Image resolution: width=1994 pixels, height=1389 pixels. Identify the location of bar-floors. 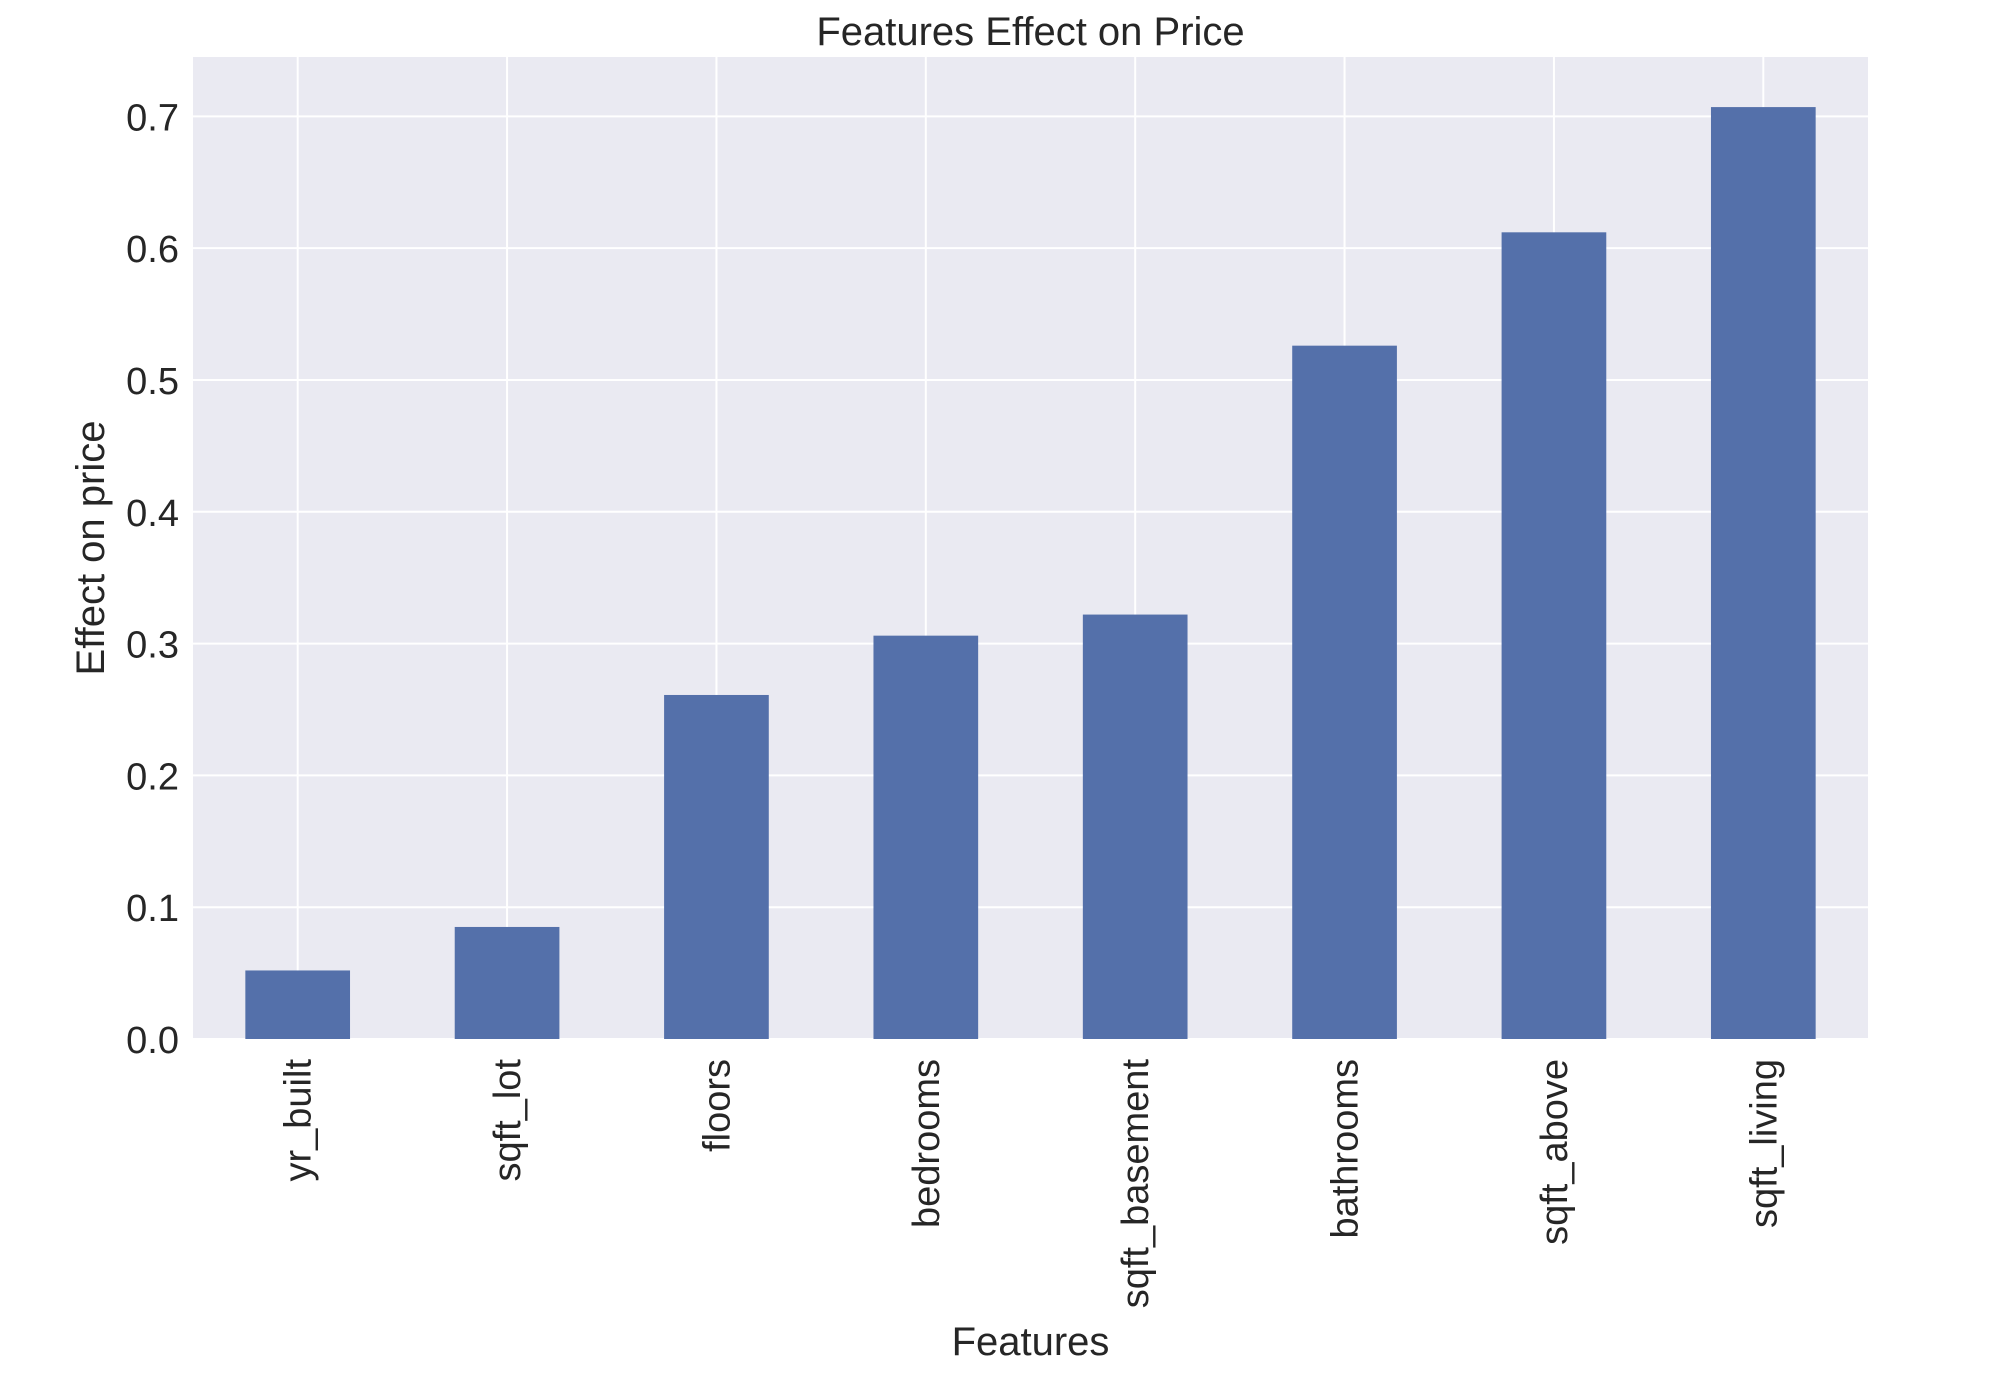
(716, 866).